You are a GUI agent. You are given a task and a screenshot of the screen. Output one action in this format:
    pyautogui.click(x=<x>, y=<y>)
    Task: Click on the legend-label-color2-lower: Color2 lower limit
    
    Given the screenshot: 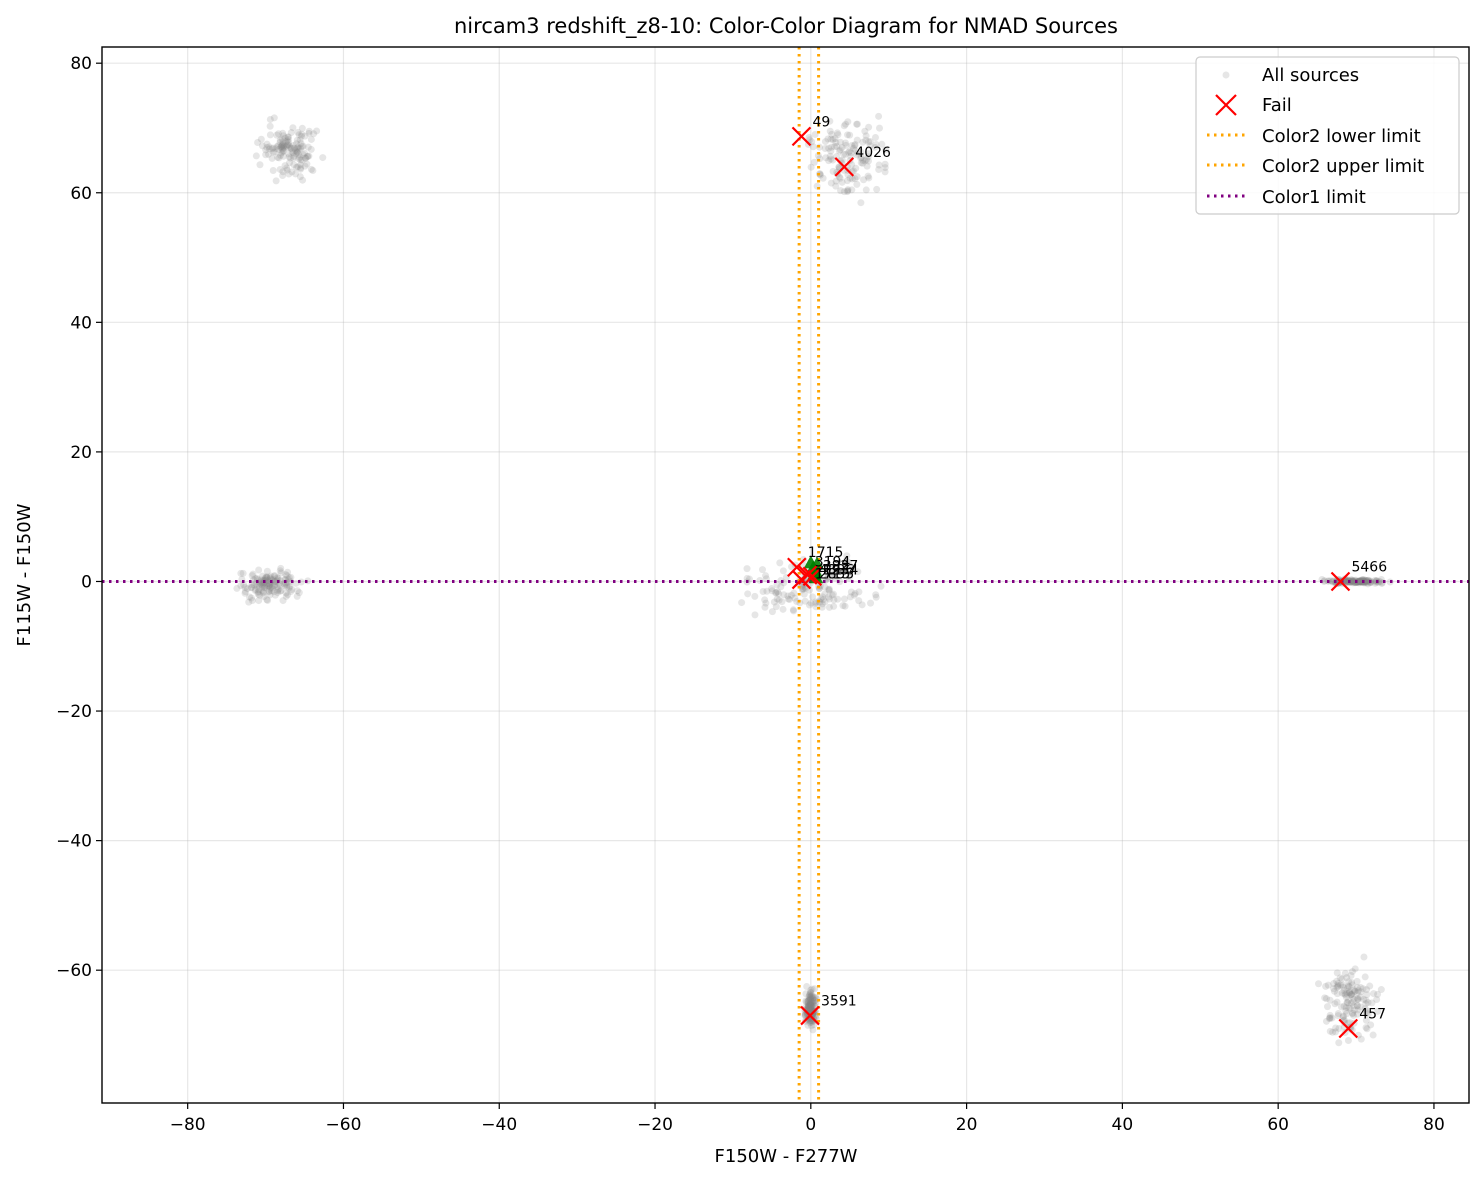 What is the action you would take?
    pyautogui.click(x=1341, y=136)
    